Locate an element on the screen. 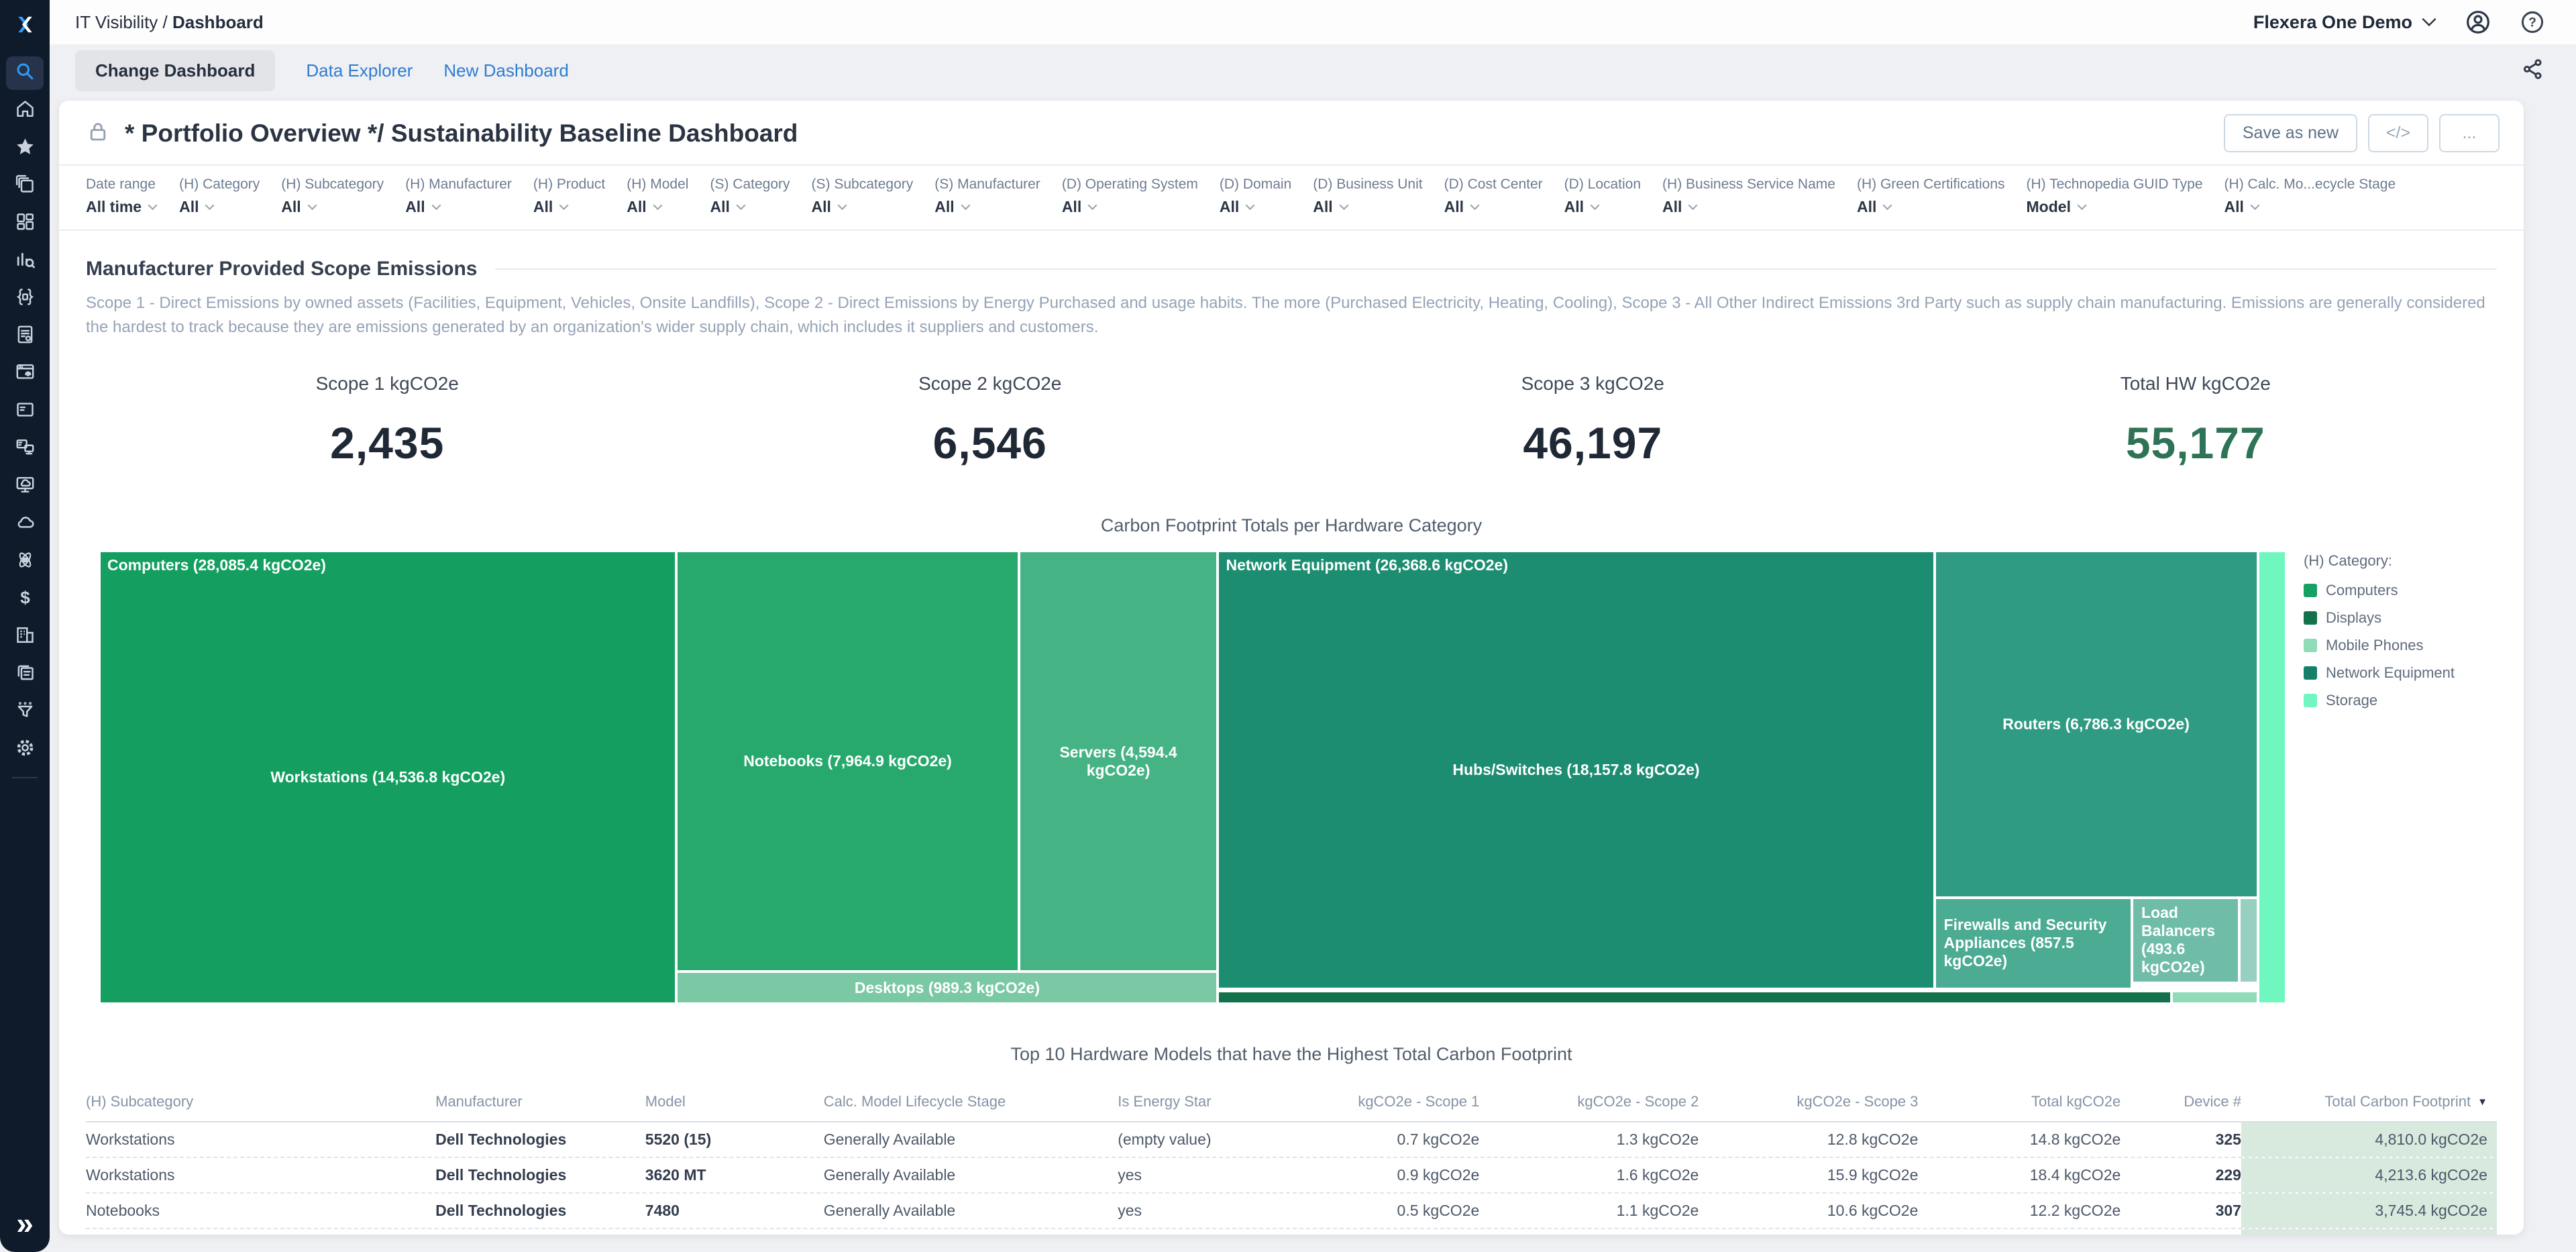 Image resolution: width=2576 pixels, height=1252 pixels. legend-item-displays: Displays is located at coordinates (2404, 618).